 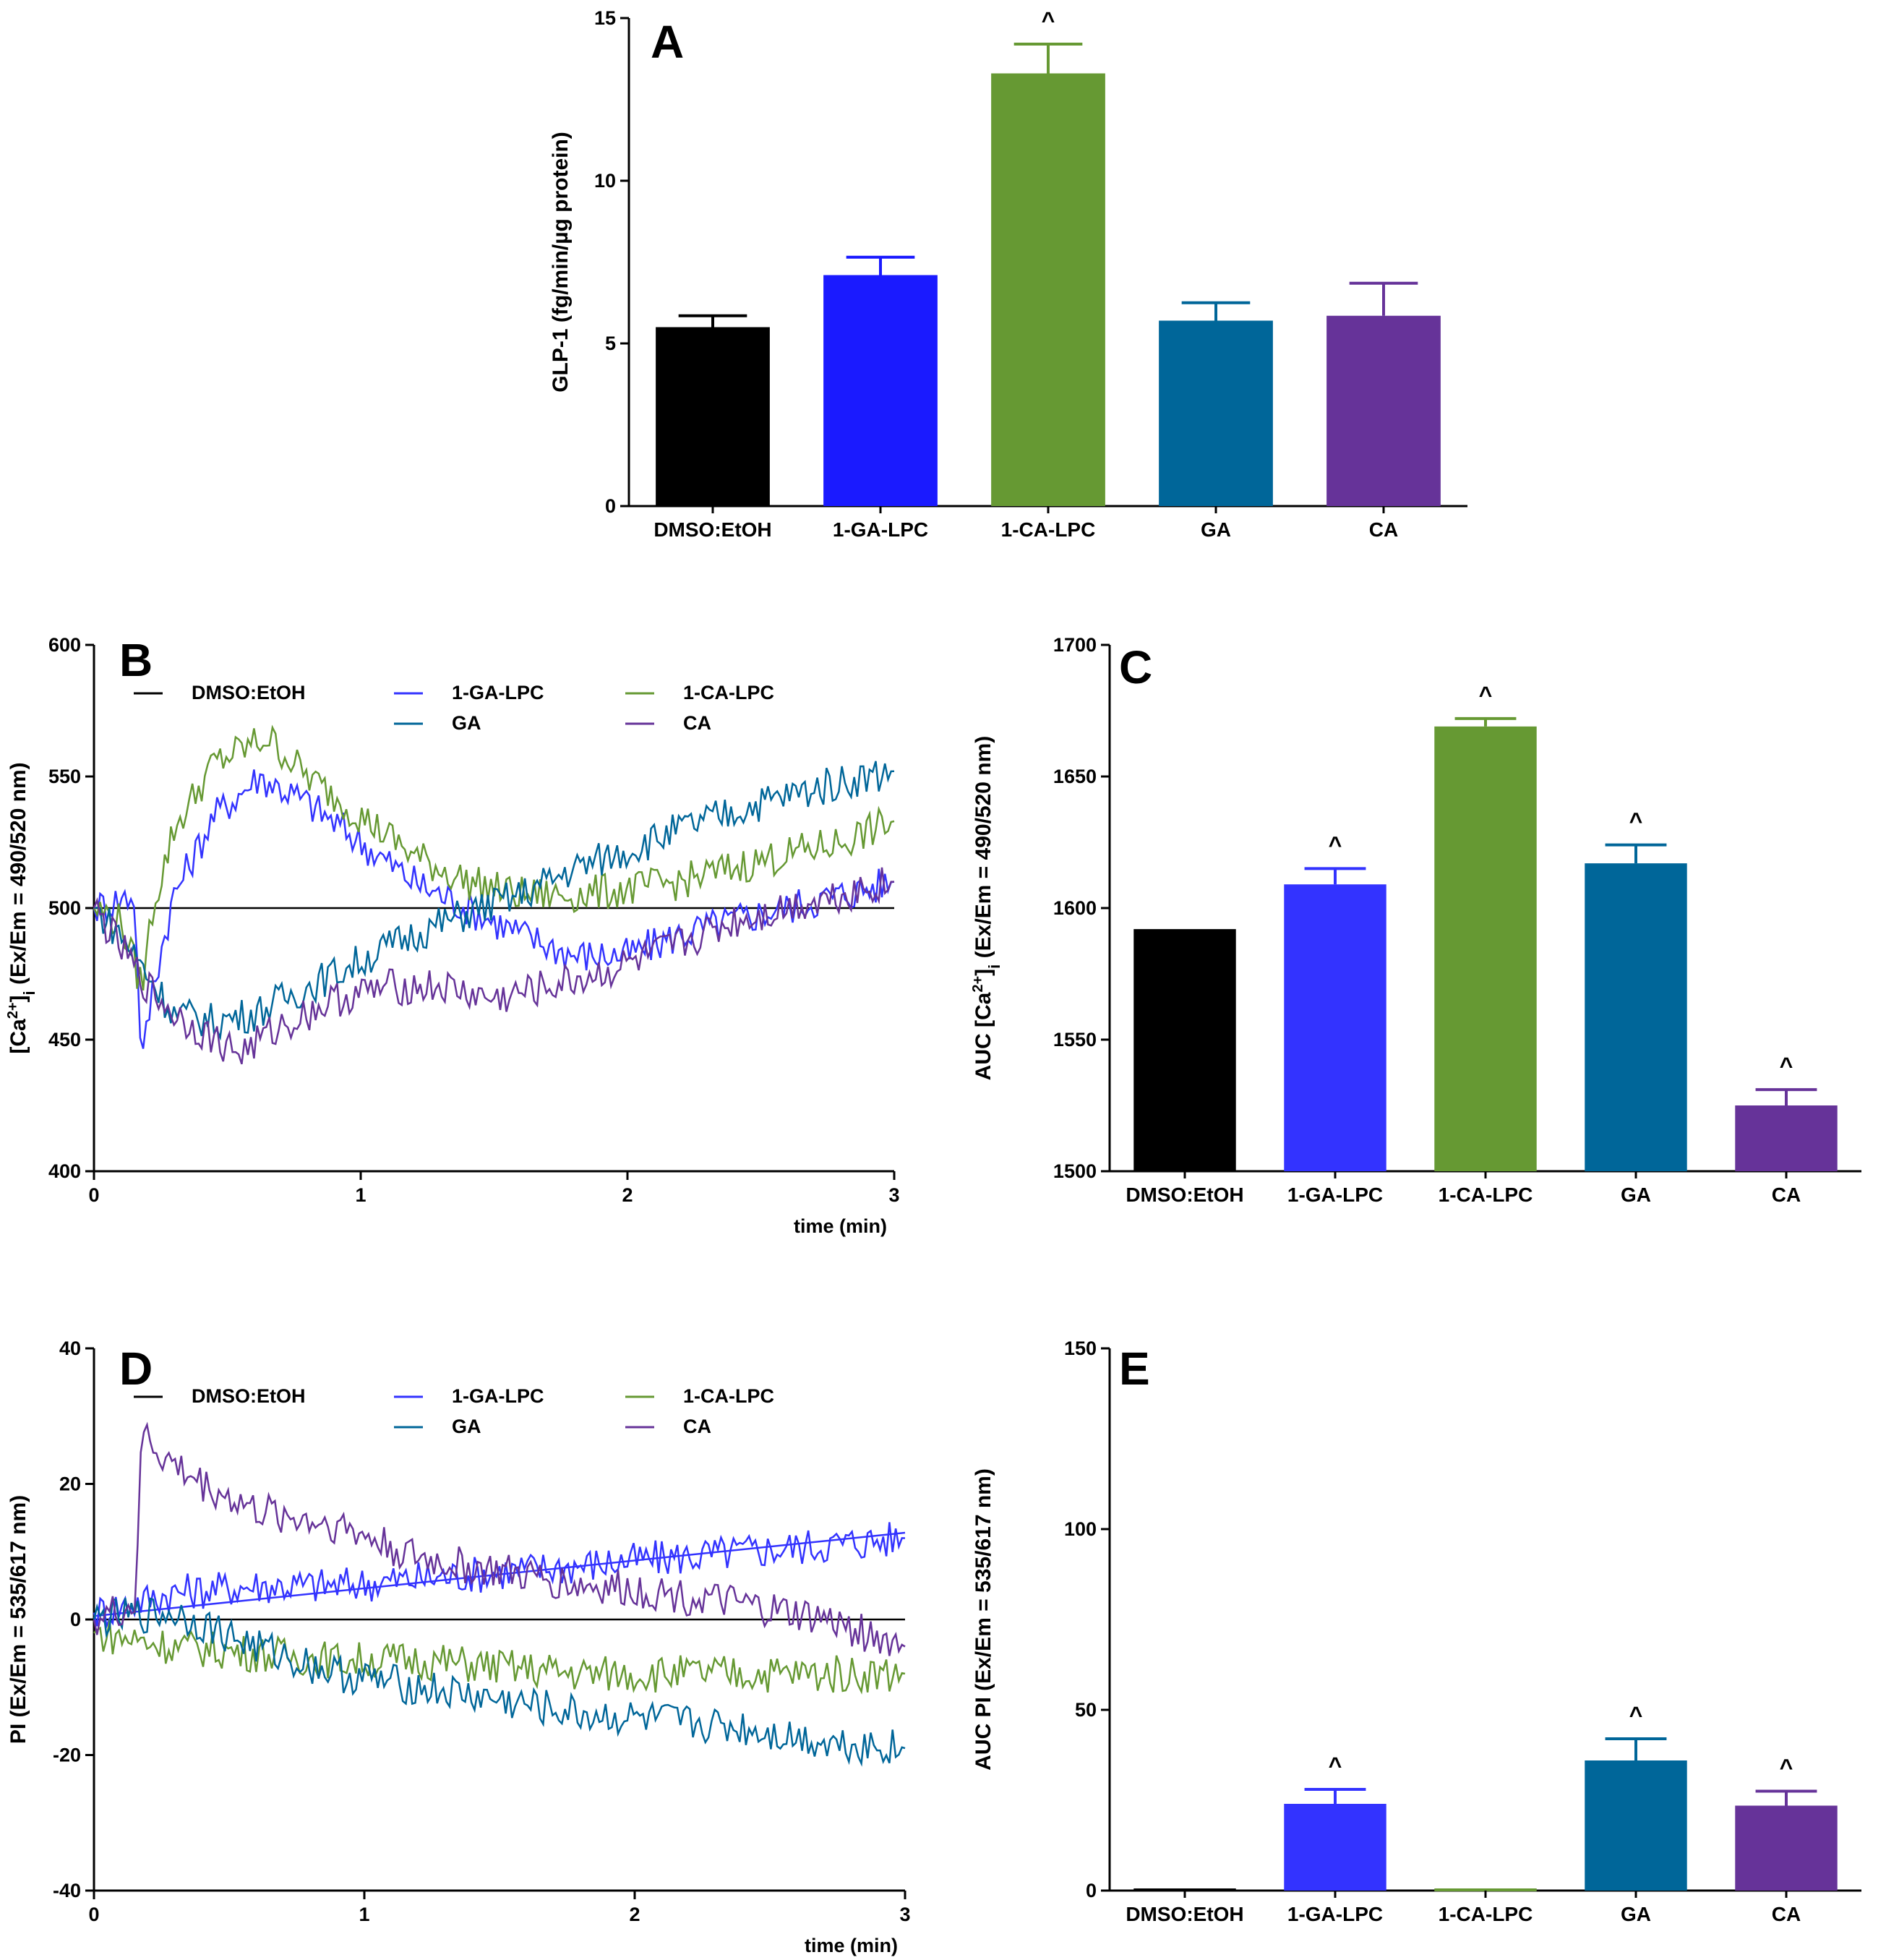 I want to click on y-axis-label: [Ca2+]i (Ex/Em = 490/520 nm), so click(x=21, y=908).